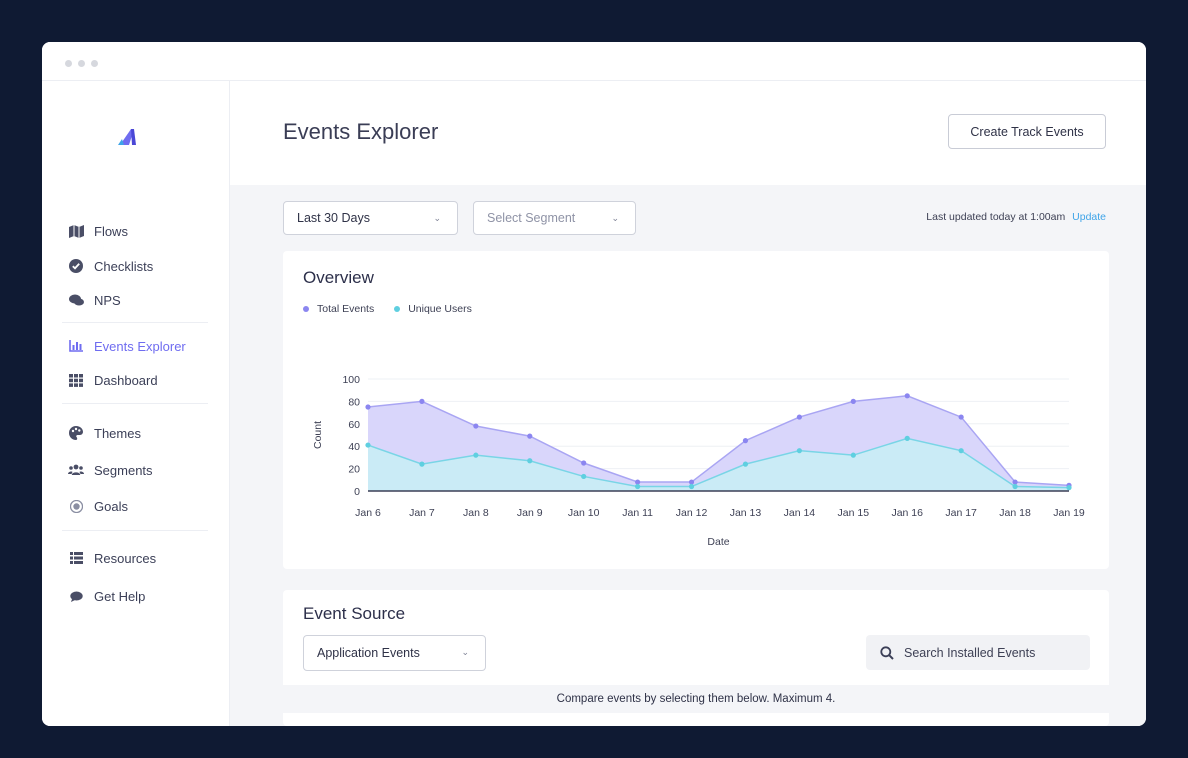  I want to click on users-icon, so click(76, 470).